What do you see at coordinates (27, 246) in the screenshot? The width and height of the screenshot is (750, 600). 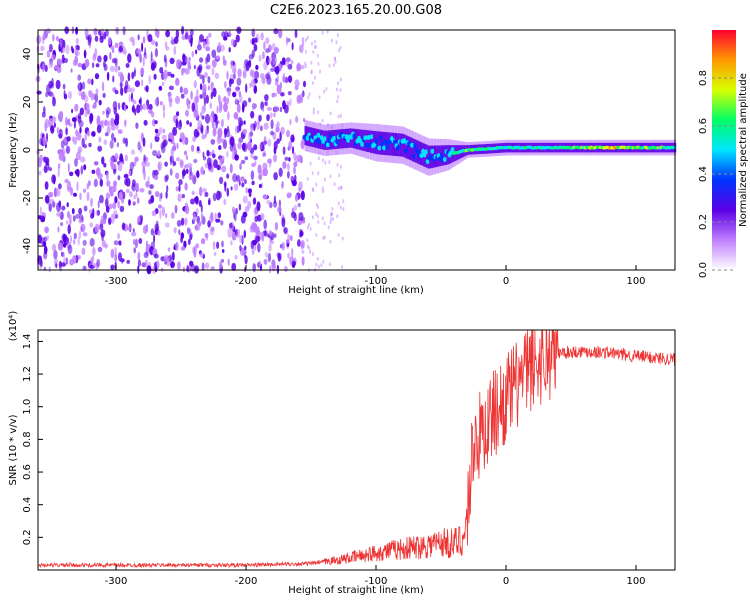 I see `y-tick-label: -40` at bounding box center [27, 246].